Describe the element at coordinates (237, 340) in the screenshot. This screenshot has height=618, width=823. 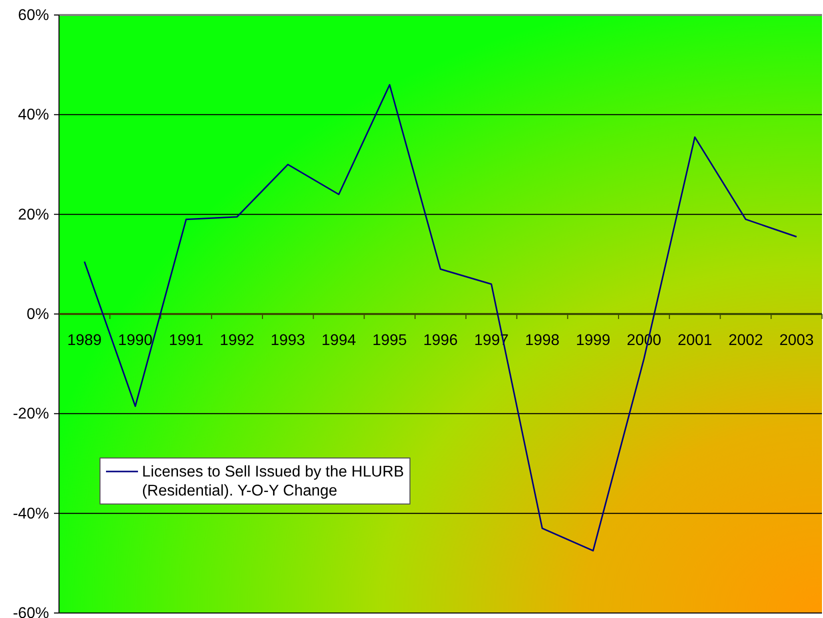
I see `x-tick-label: 1992` at that location.